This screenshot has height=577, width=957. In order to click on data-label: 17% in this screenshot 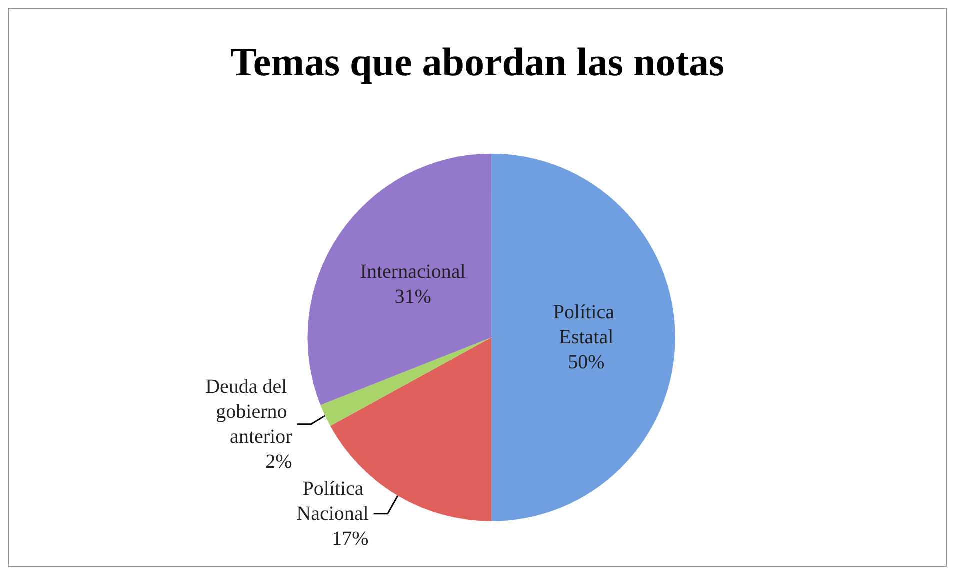, I will do `click(350, 539)`.